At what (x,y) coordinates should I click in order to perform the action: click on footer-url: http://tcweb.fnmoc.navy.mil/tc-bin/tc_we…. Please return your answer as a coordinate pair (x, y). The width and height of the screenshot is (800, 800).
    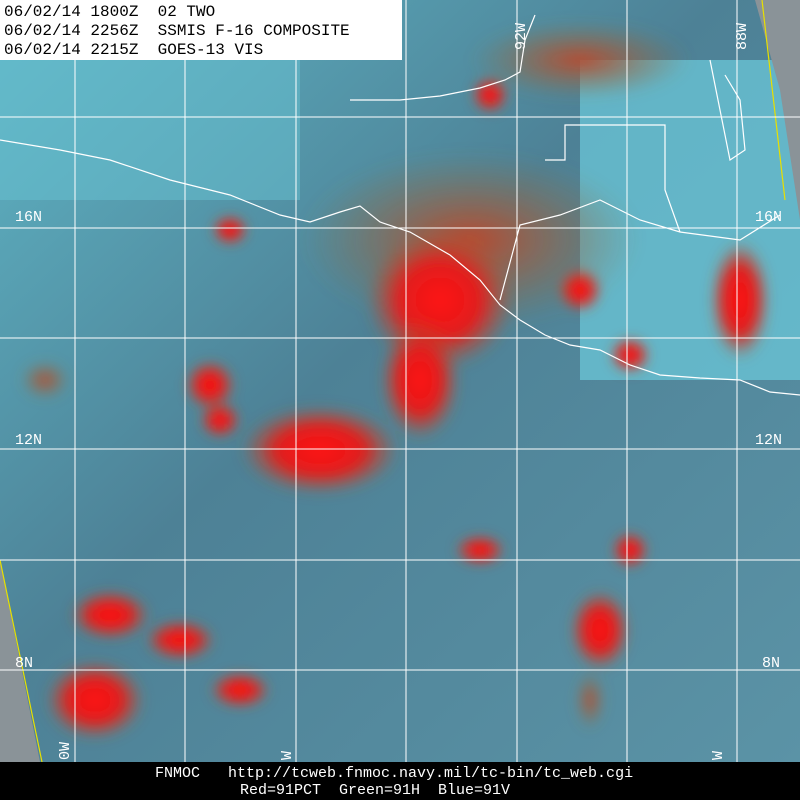
    Looking at the image, I should click on (430, 773).